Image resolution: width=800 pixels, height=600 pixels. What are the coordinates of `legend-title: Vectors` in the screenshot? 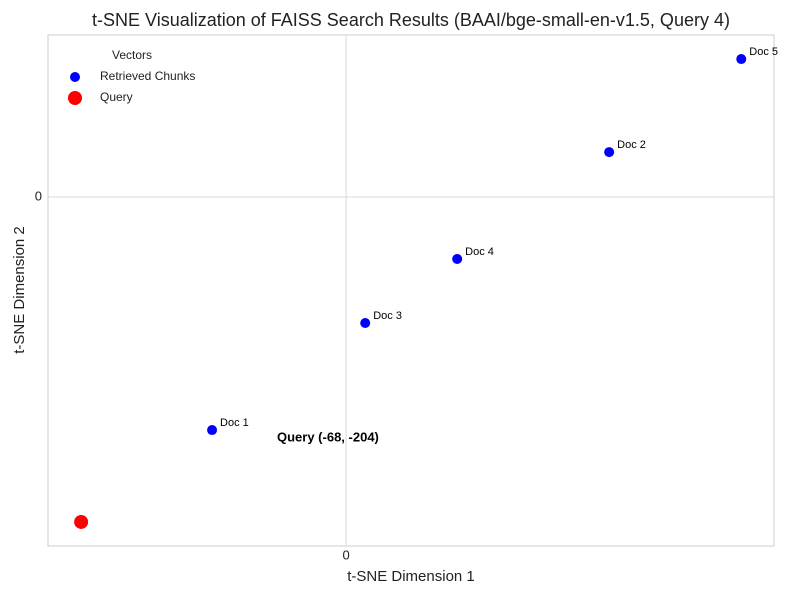 It's located at (132, 55).